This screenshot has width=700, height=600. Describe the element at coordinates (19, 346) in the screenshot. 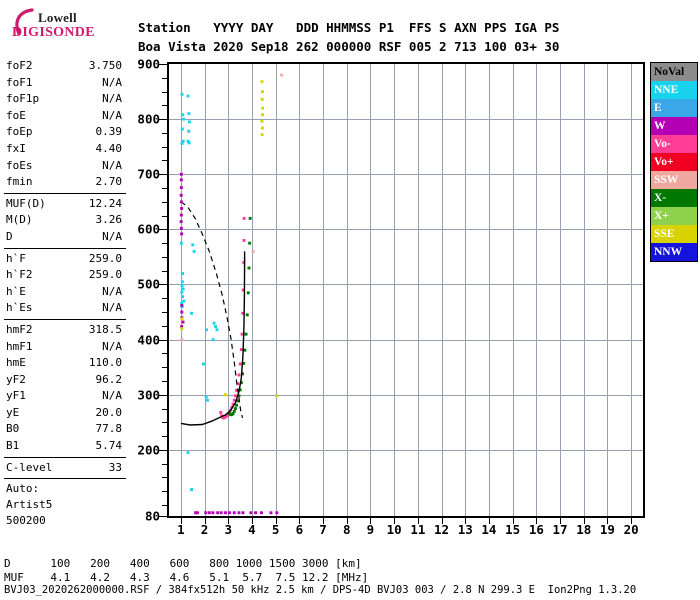

I see `param-name: hmF1` at that location.